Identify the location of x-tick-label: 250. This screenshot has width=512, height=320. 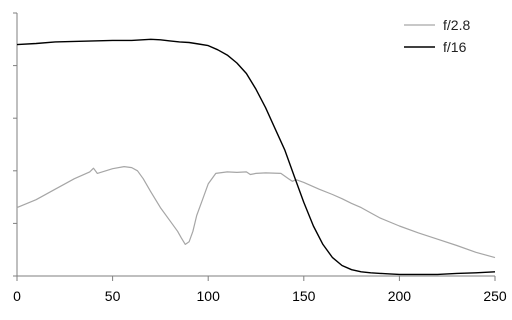
(495, 296).